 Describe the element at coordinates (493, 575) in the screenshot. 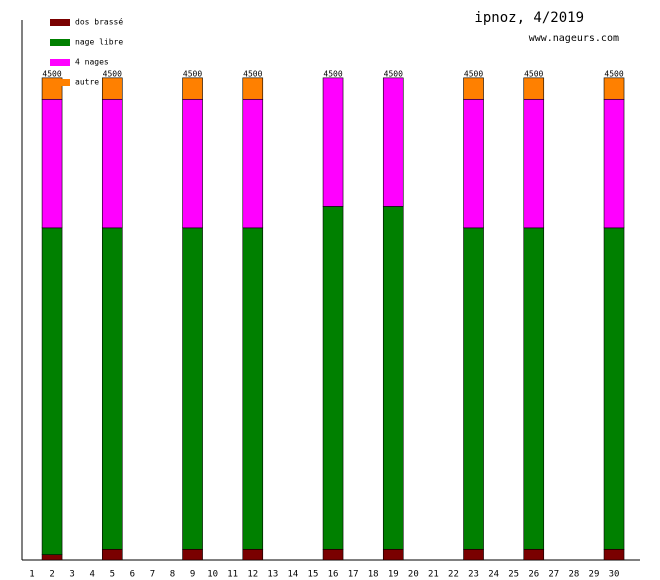

I see `x-tick-label: 24` at that location.